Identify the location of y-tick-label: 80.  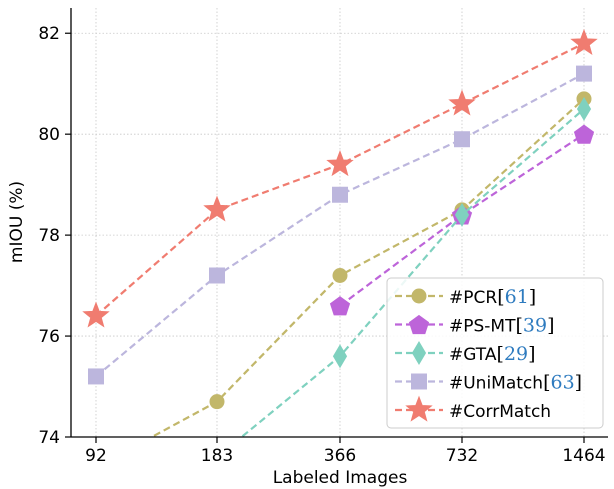
(49, 135).